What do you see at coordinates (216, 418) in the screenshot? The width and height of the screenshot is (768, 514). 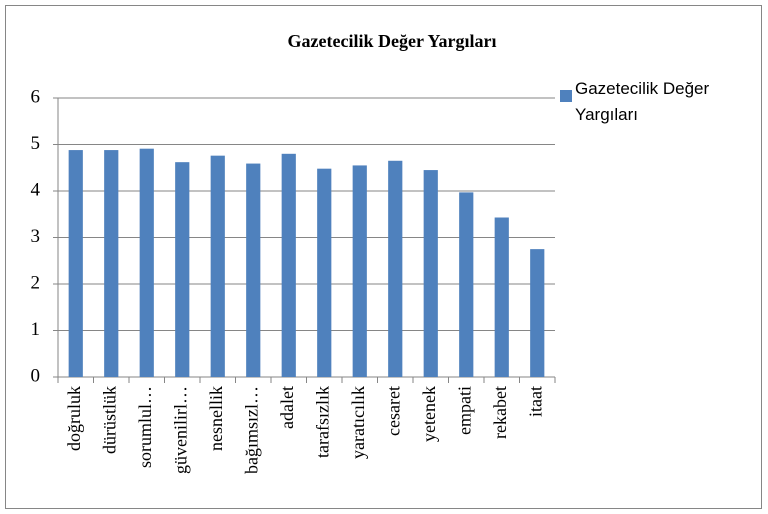 I see `x-tick-label: nesnellik` at bounding box center [216, 418].